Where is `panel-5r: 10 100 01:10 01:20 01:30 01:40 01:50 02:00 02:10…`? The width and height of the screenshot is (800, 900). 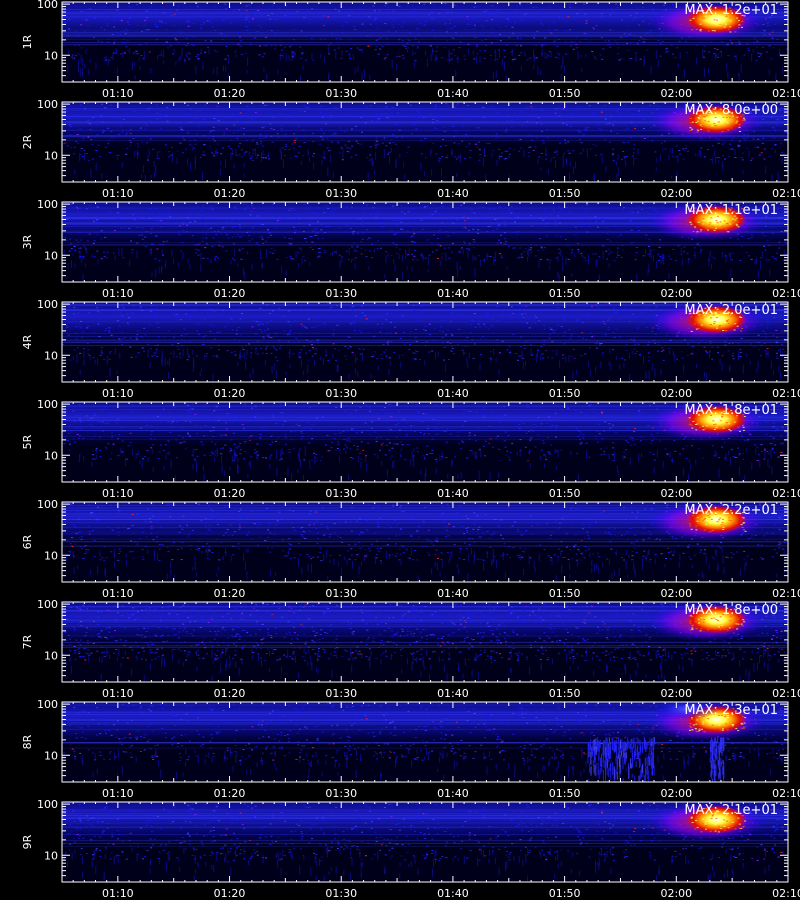 panel-5r: 10 100 01:10 01:20 01:30 01:40 01:50 02:00 02:10… is located at coordinates (410, 449).